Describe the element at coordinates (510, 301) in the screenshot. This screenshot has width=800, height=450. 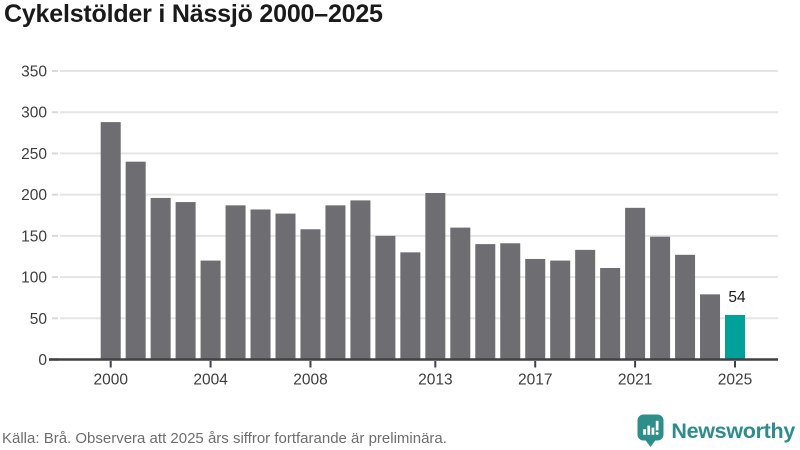
I see `bar-2016` at that location.